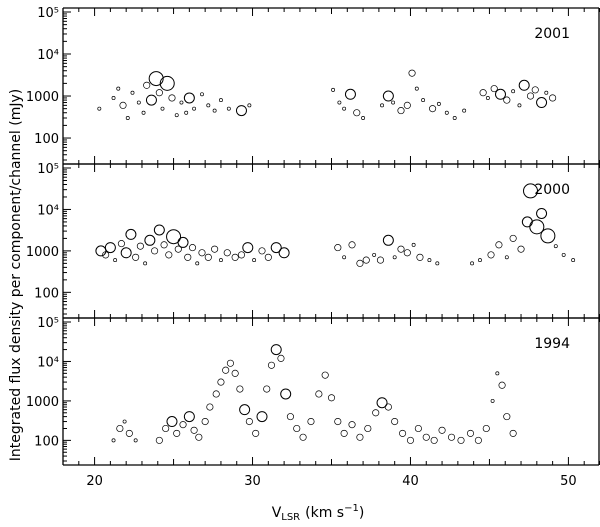  What do you see at coordinates (351, 508) in the screenshot?
I see `x-axis-title-units-exponent: −1` at bounding box center [351, 508].